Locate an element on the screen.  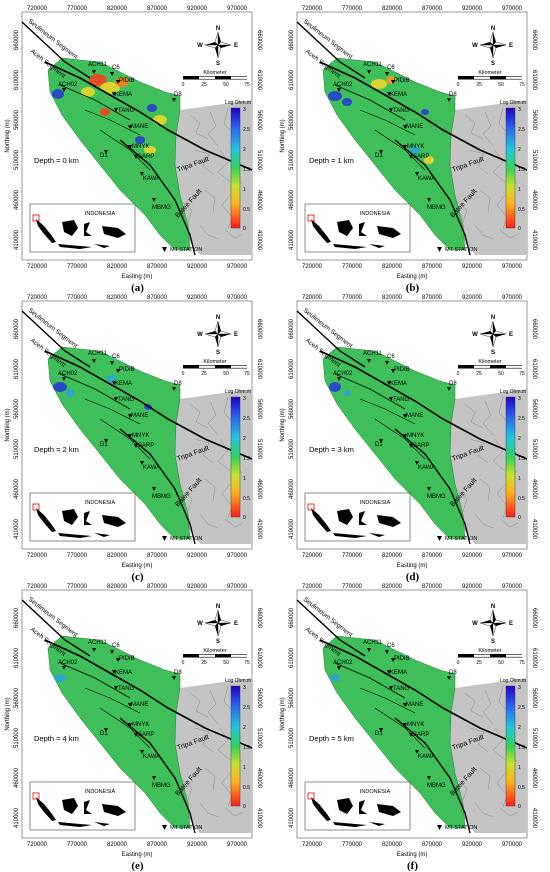
svg-text: SARP is located at coordinates (146, 157).